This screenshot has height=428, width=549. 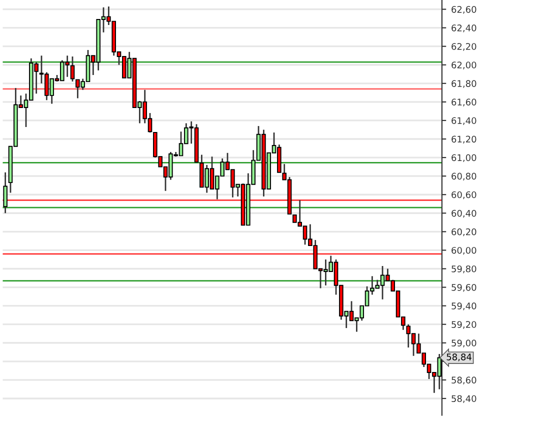 What do you see at coordinates (464, 121) in the screenshot?
I see `y-tick-label: 61,40` at bounding box center [464, 121].